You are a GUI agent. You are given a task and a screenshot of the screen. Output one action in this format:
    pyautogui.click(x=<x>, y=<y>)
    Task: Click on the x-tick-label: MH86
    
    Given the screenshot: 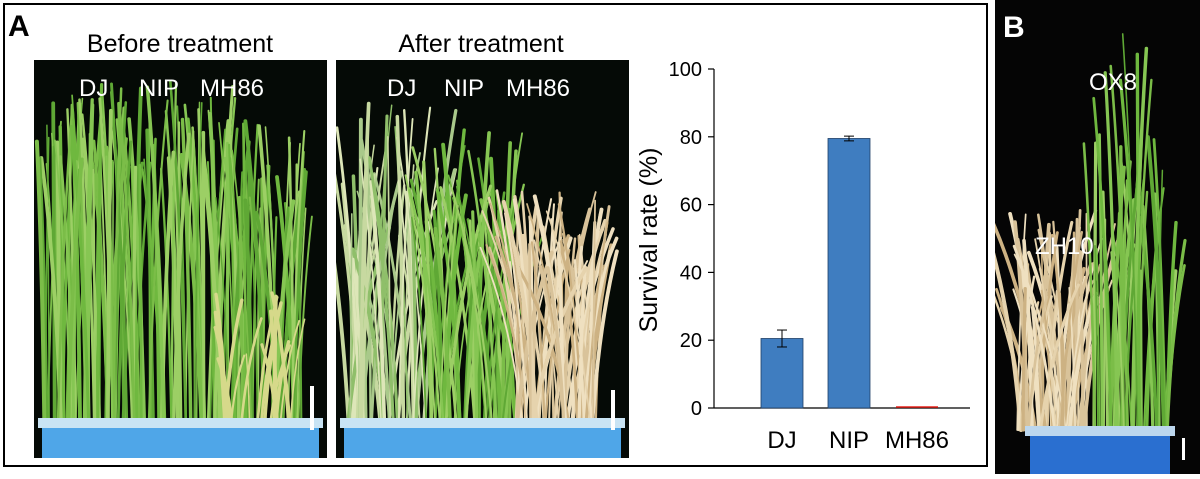 What is the action you would take?
    pyautogui.click(x=917, y=440)
    